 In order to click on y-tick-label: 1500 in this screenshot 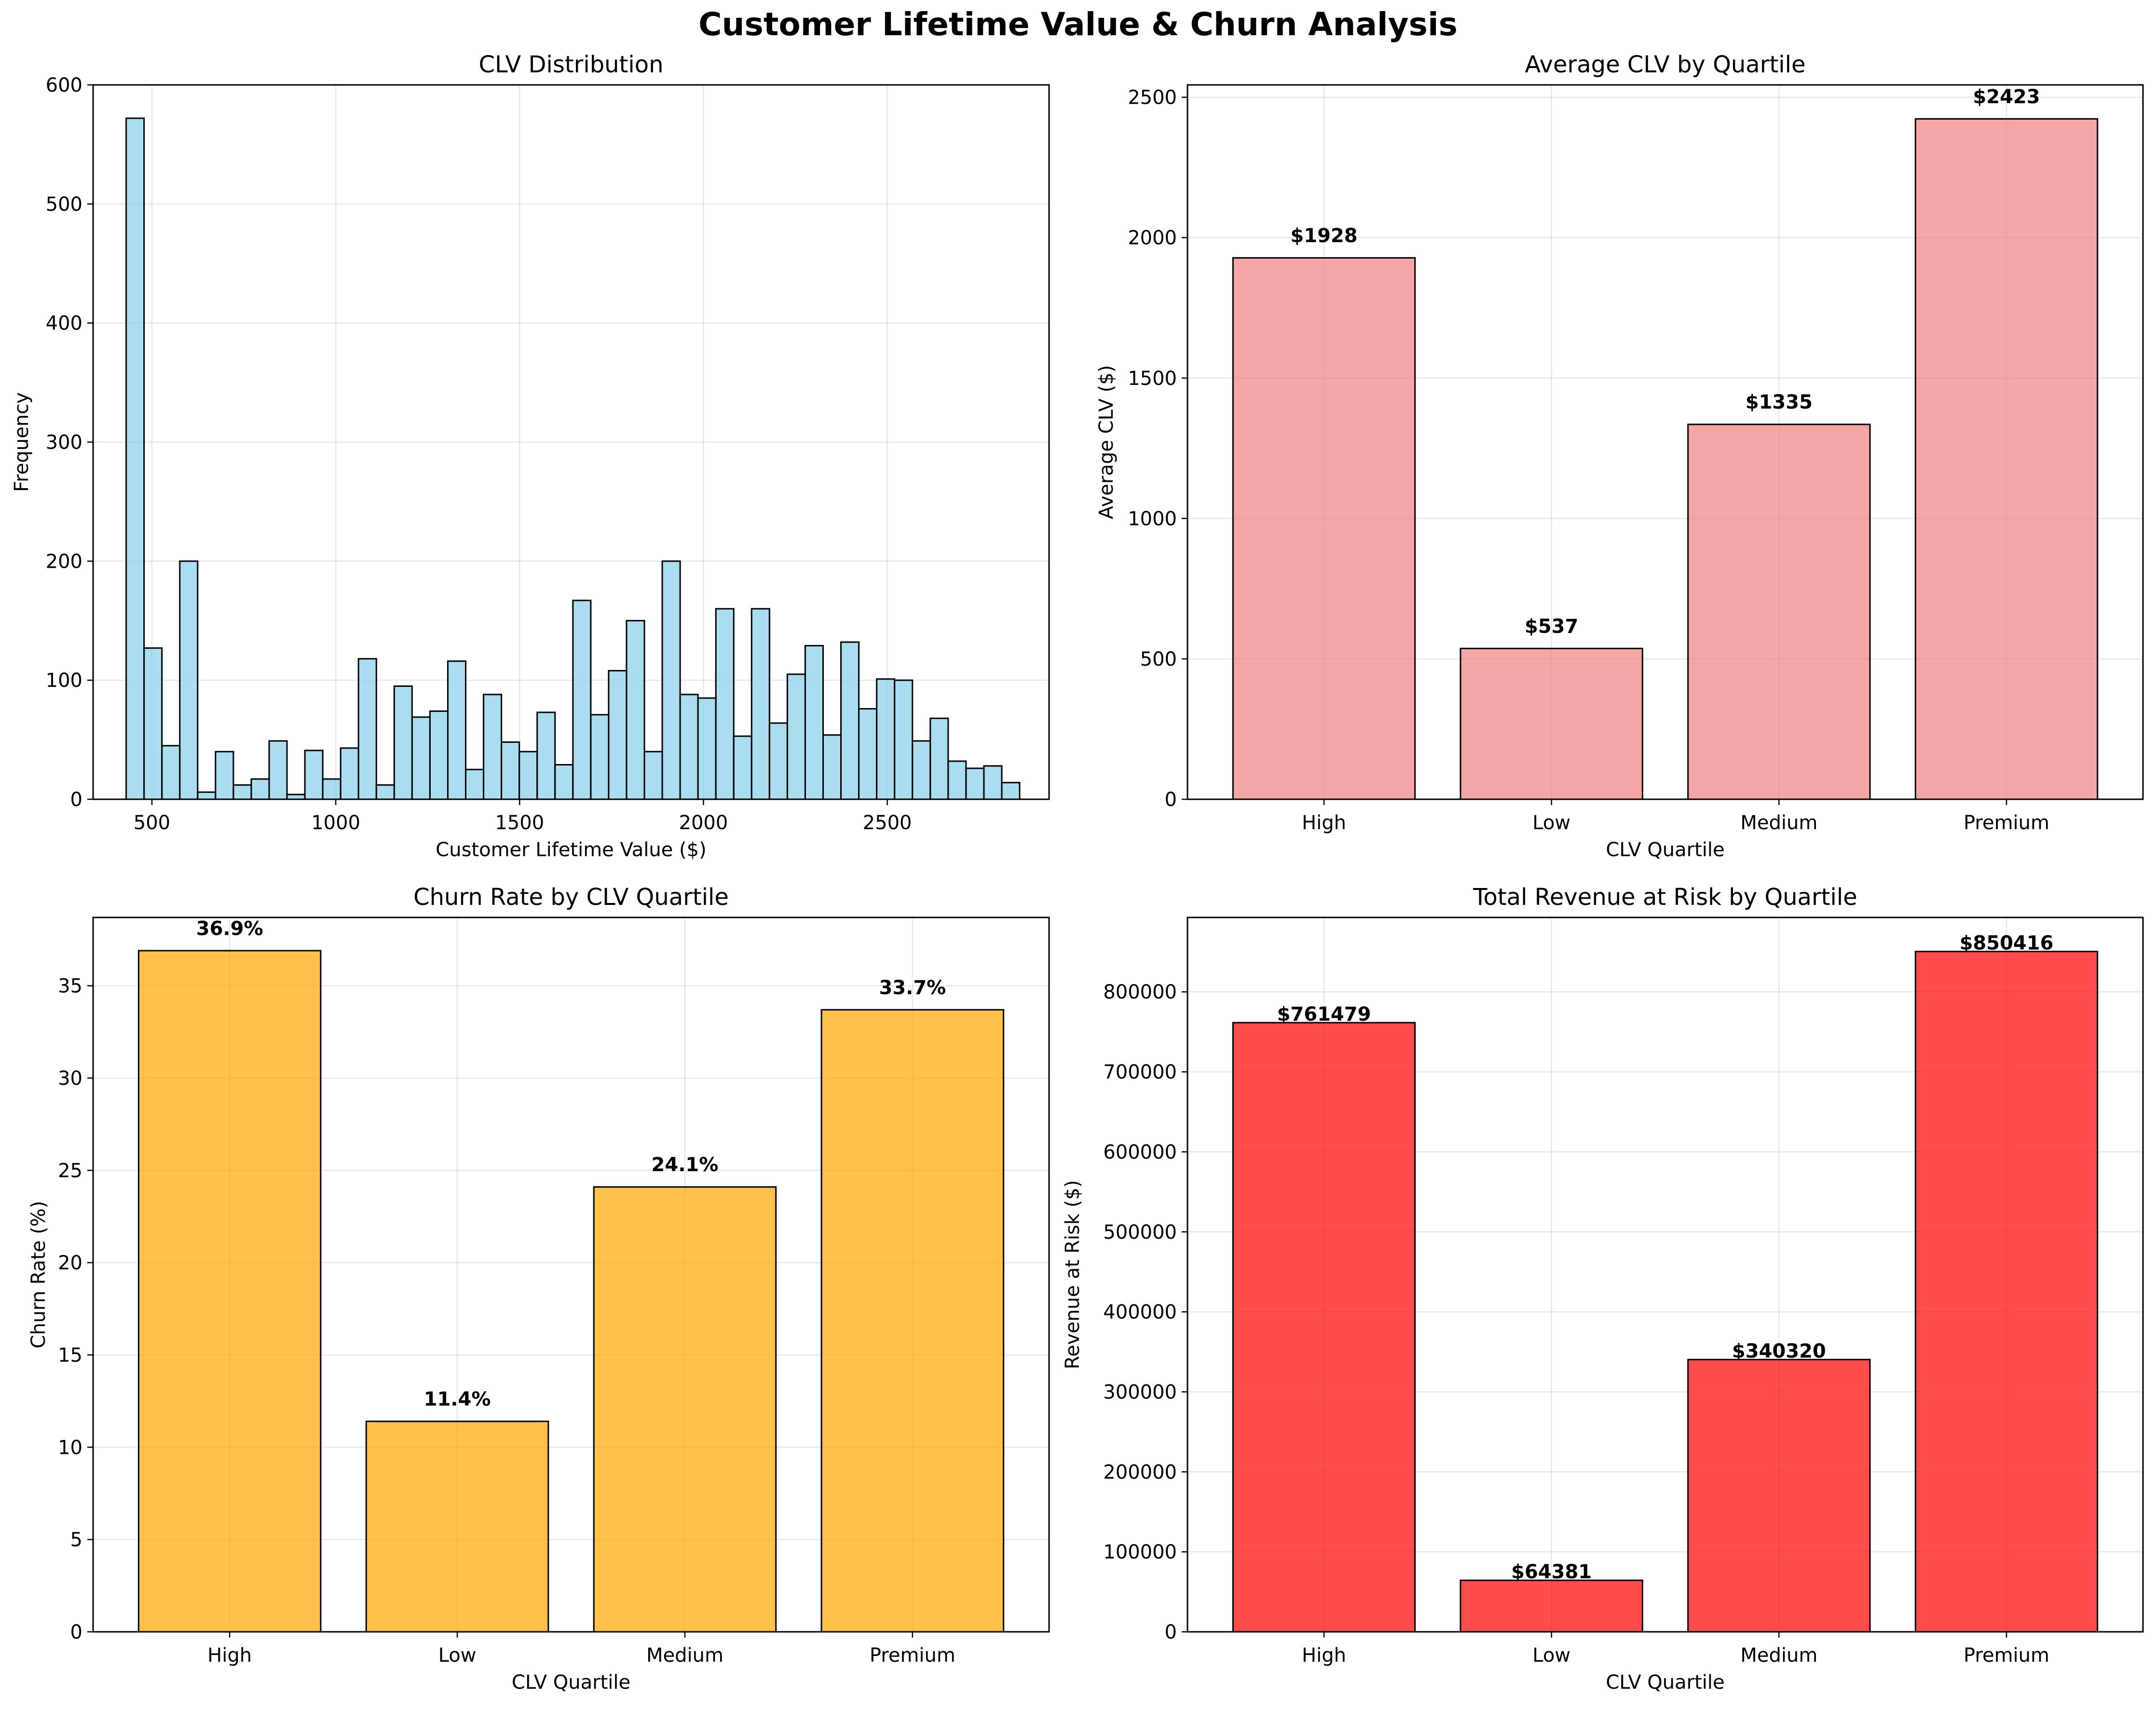, I will do `click(1152, 379)`.